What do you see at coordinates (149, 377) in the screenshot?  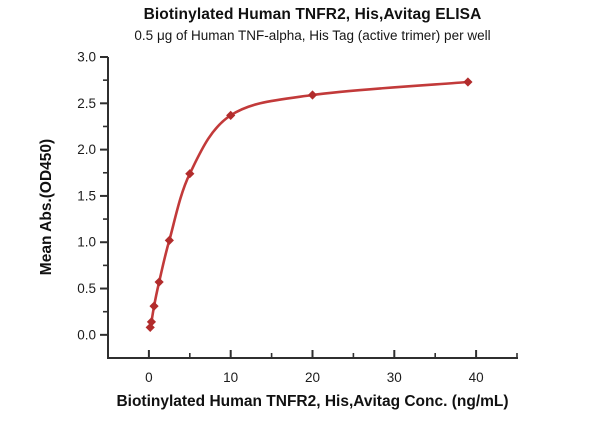 I see `x-tick-label: 0` at bounding box center [149, 377].